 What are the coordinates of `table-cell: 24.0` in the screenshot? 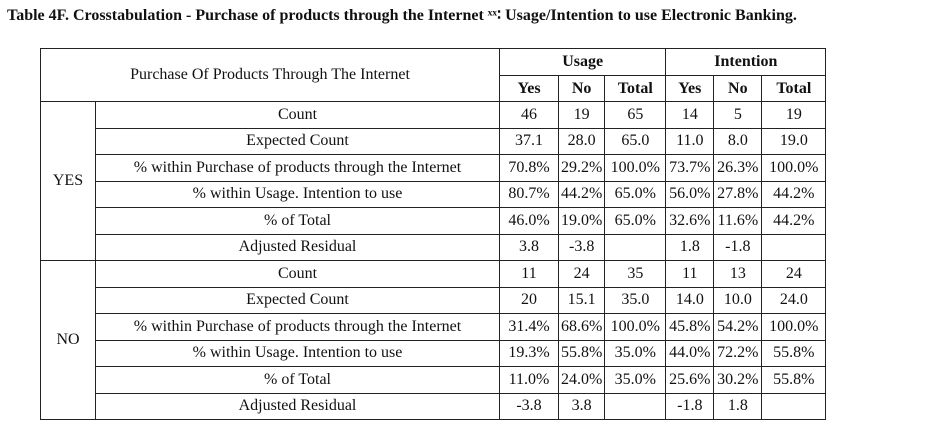 It's located at (794, 300).